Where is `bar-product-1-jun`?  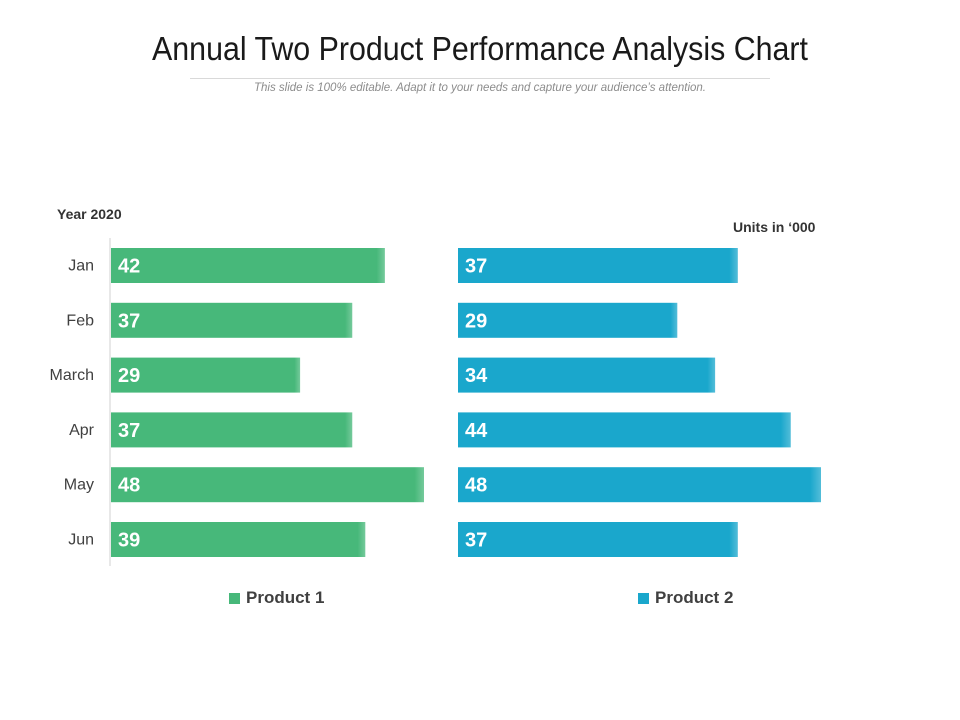
bar-product-1-jun is located at coordinates (238, 539).